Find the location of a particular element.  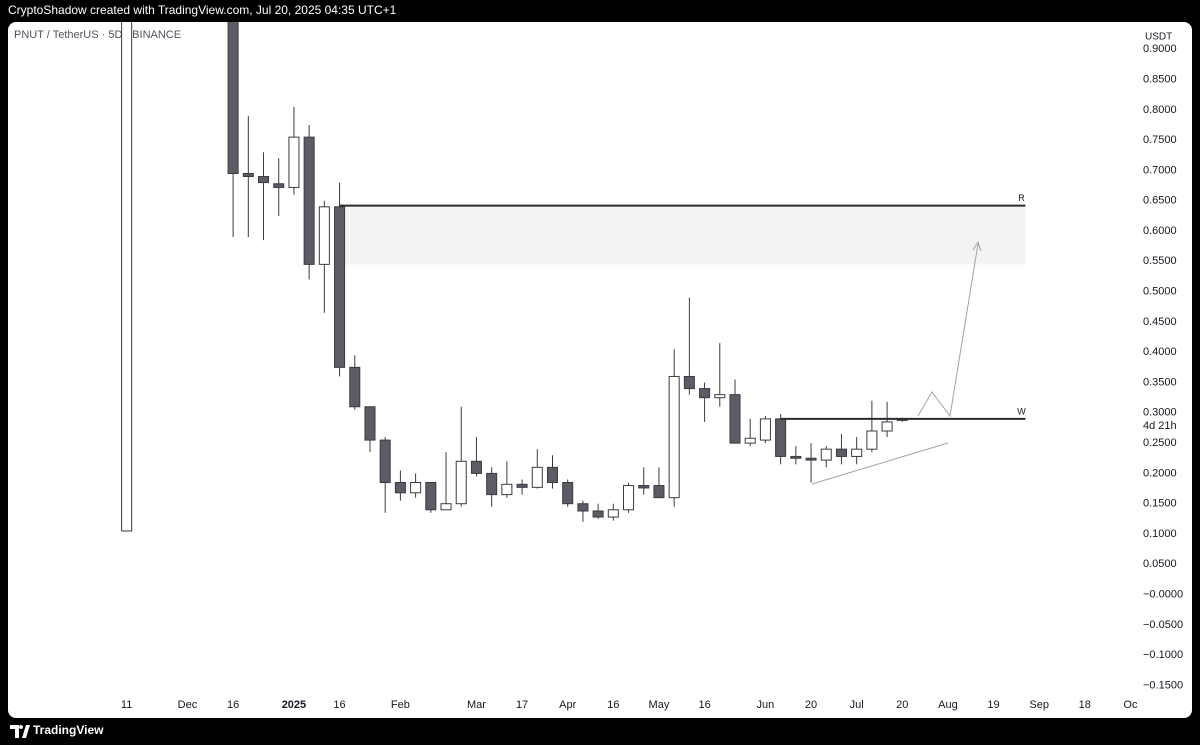

footer: TradingView is located at coordinates (57, 730).